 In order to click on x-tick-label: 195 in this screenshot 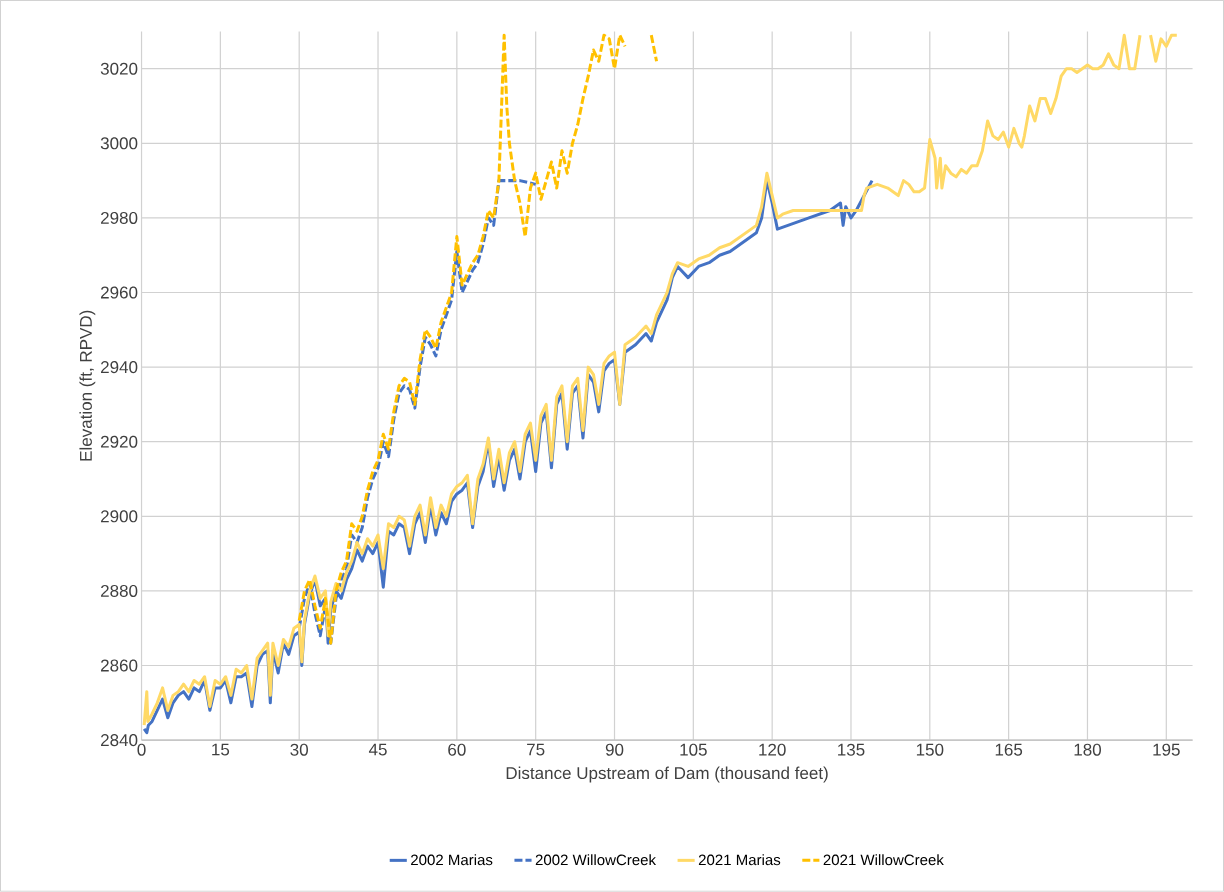, I will do `click(1166, 749)`.